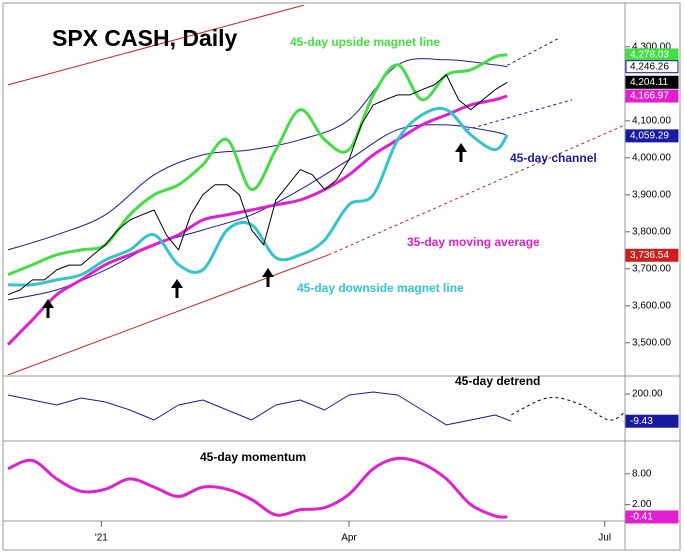  What do you see at coordinates (365, 42) in the screenshot?
I see `series-label: 45-day upside magnet line` at bounding box center [365, 42].